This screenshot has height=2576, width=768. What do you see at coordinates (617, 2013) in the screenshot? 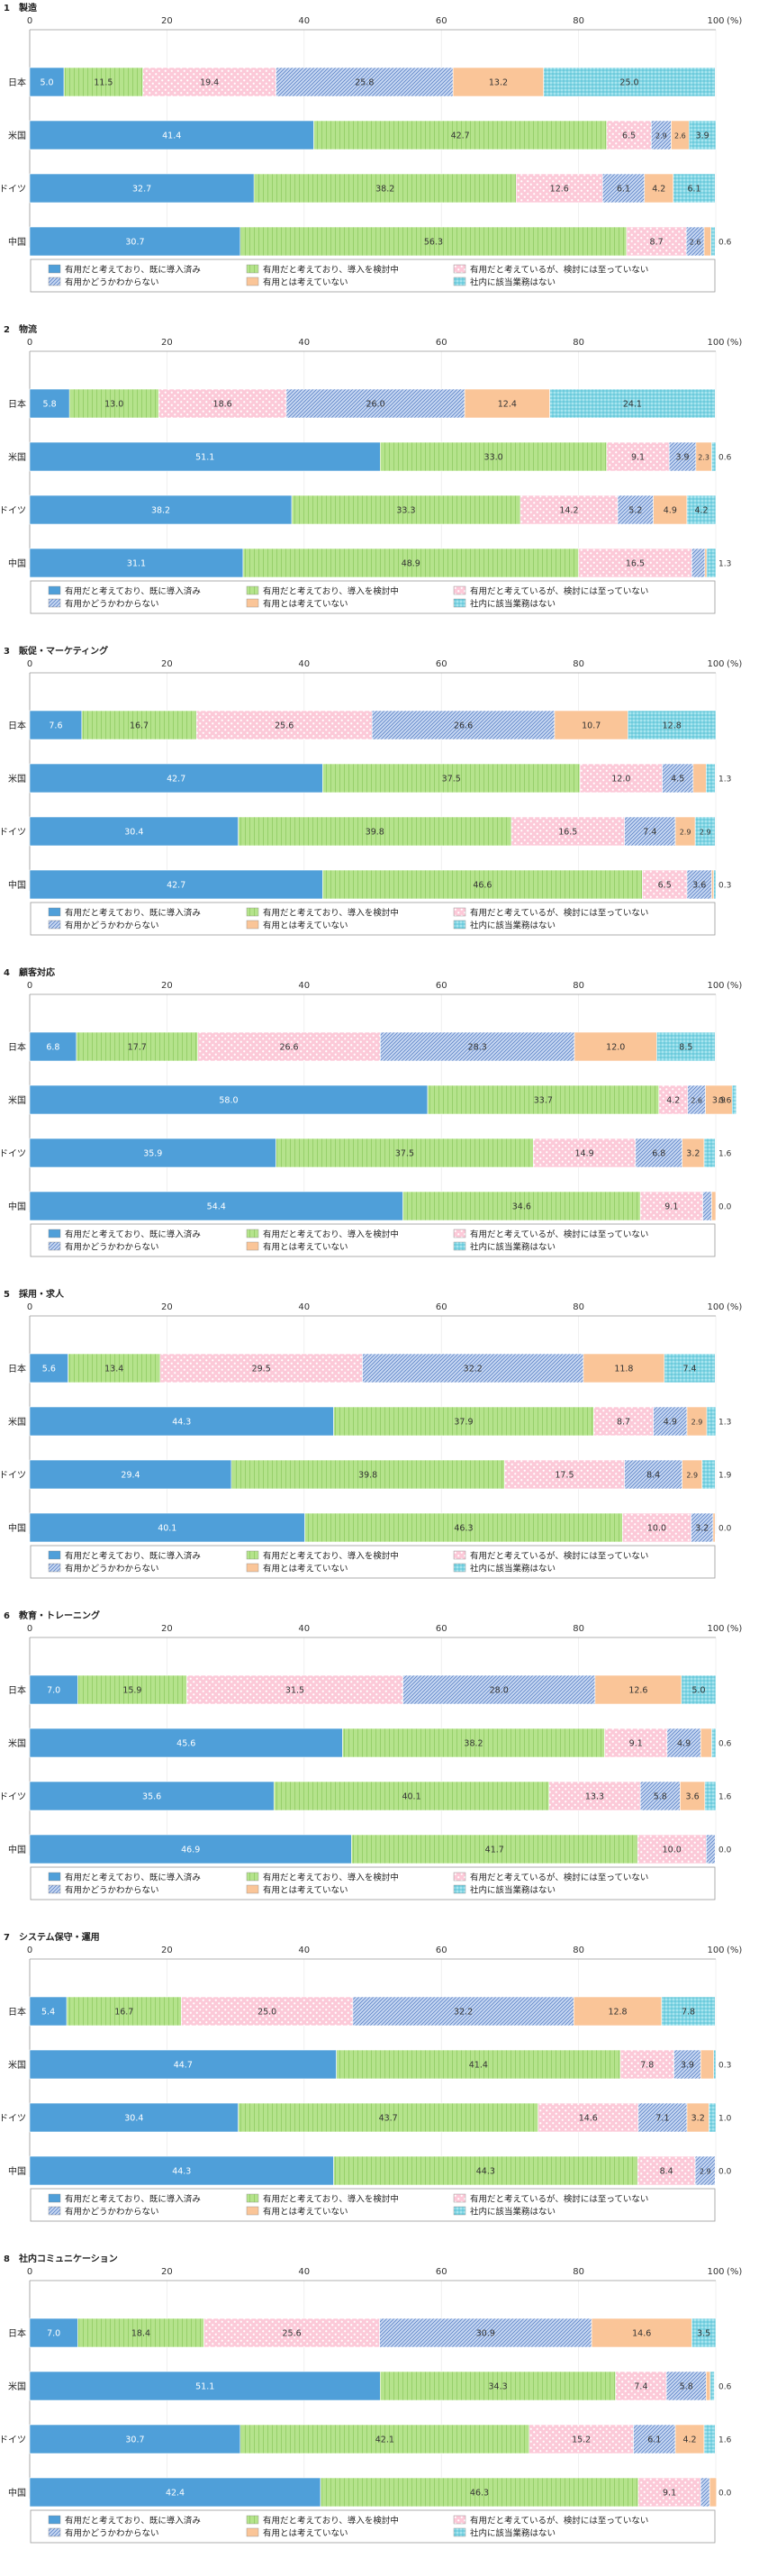
I see `data-label: 12.8` at bounding box center [617, 2013].